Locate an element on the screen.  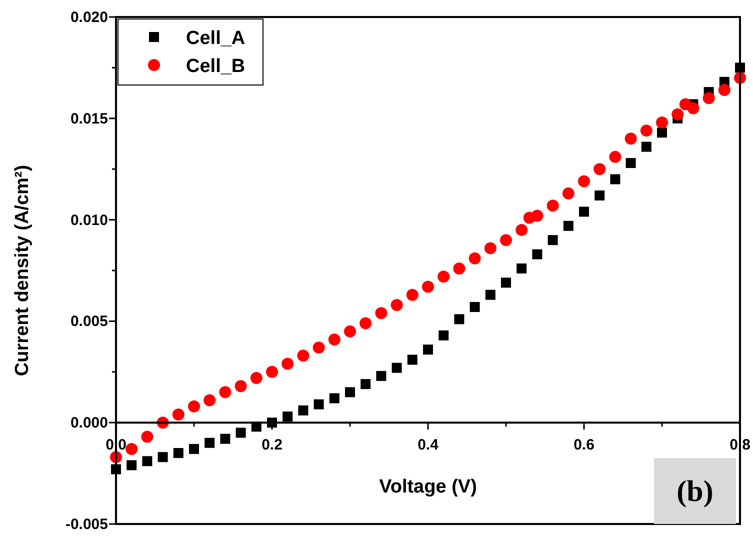
y-tick-label: 0.010 is located at coordinates (89, 220).